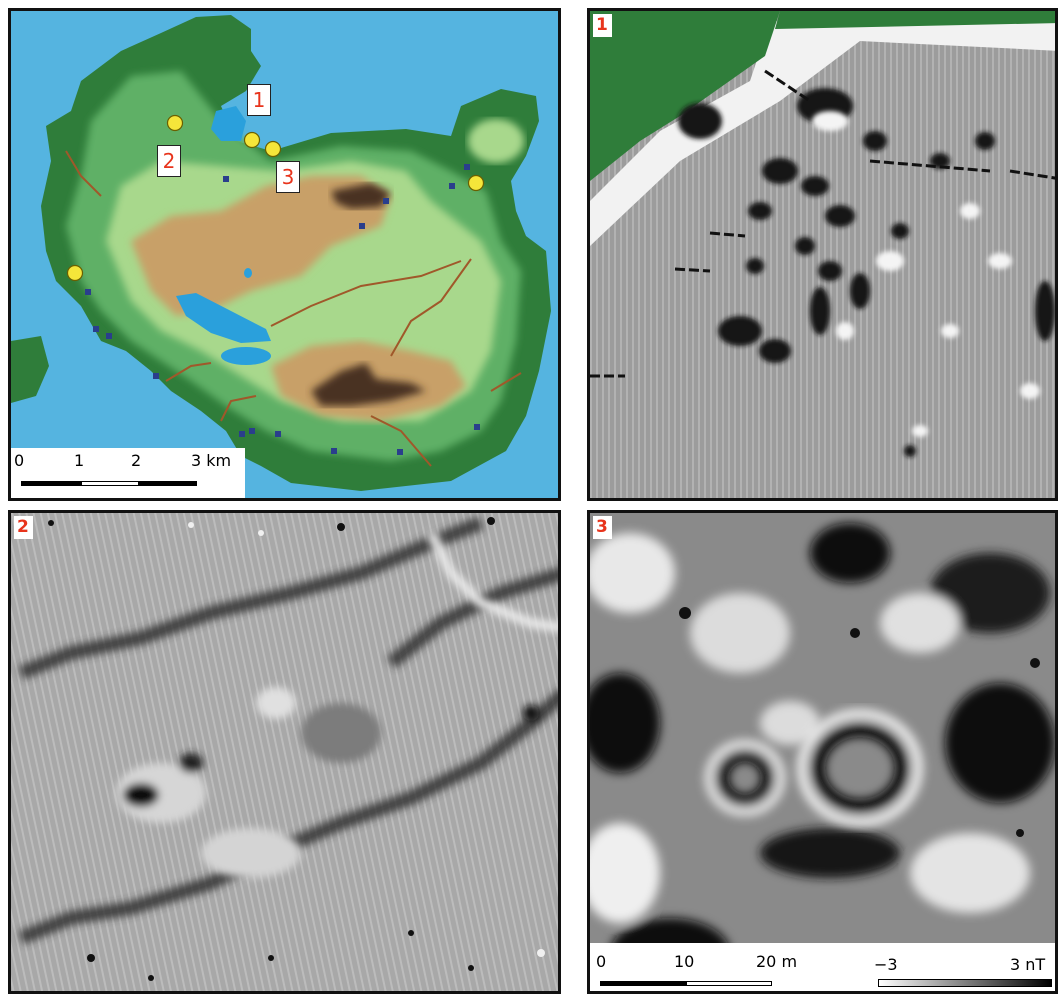 Image resolution: width=1058 pixels, height=994 pixels. What do you see at coordinates (136, 460) in the screenshot?
I see `scale-tick-2: 2` at bounding box center [136, 460].